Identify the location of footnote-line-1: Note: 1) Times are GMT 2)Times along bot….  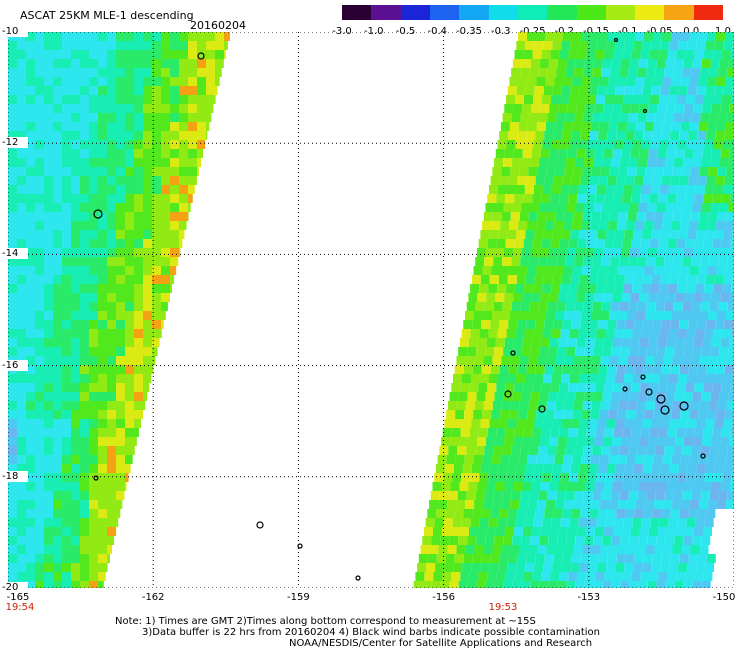
(325, 621).